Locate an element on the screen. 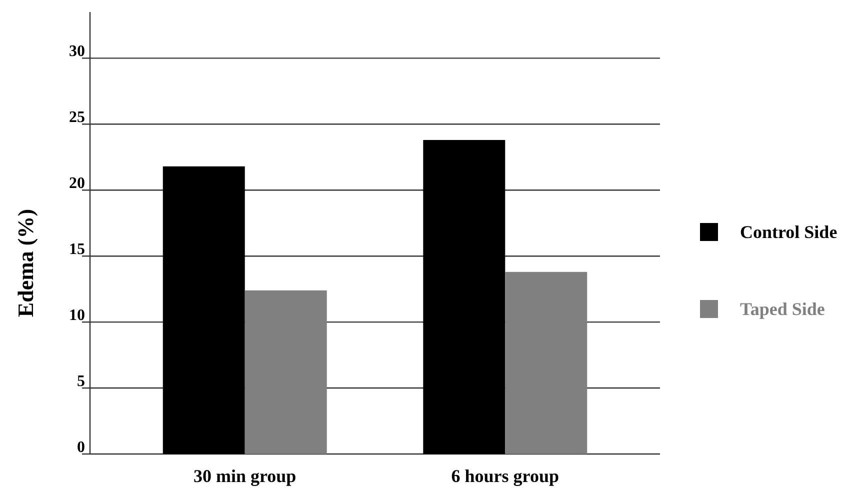  y-tick-label: 10 is located at coordinates (77, 315).